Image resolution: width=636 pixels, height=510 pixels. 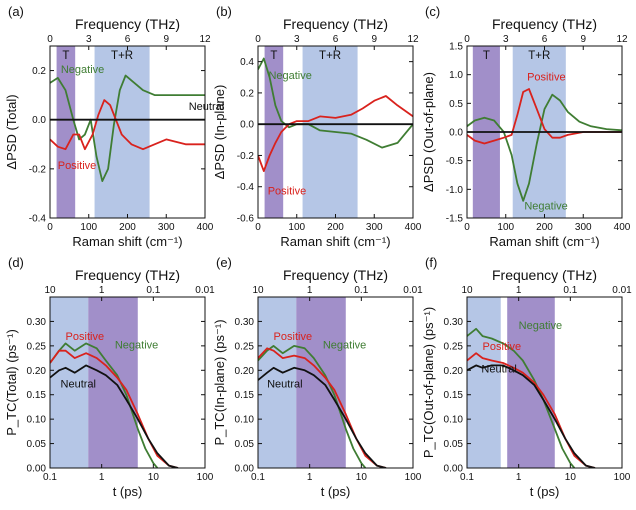 What do you see at coordinates (455, 190) in the screenshot?
I see `y-tick-label: -1.0` at bounding box center [455, 190].